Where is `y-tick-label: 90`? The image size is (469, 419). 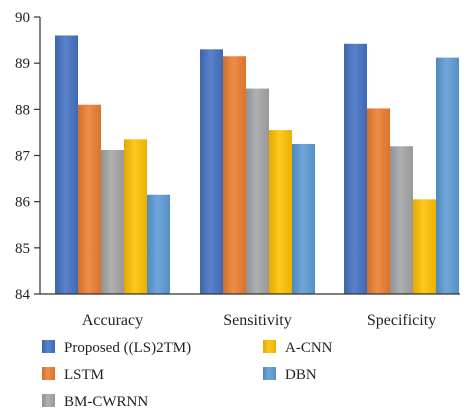 y-tick-label: 90 is located at coordinates (22, 18).